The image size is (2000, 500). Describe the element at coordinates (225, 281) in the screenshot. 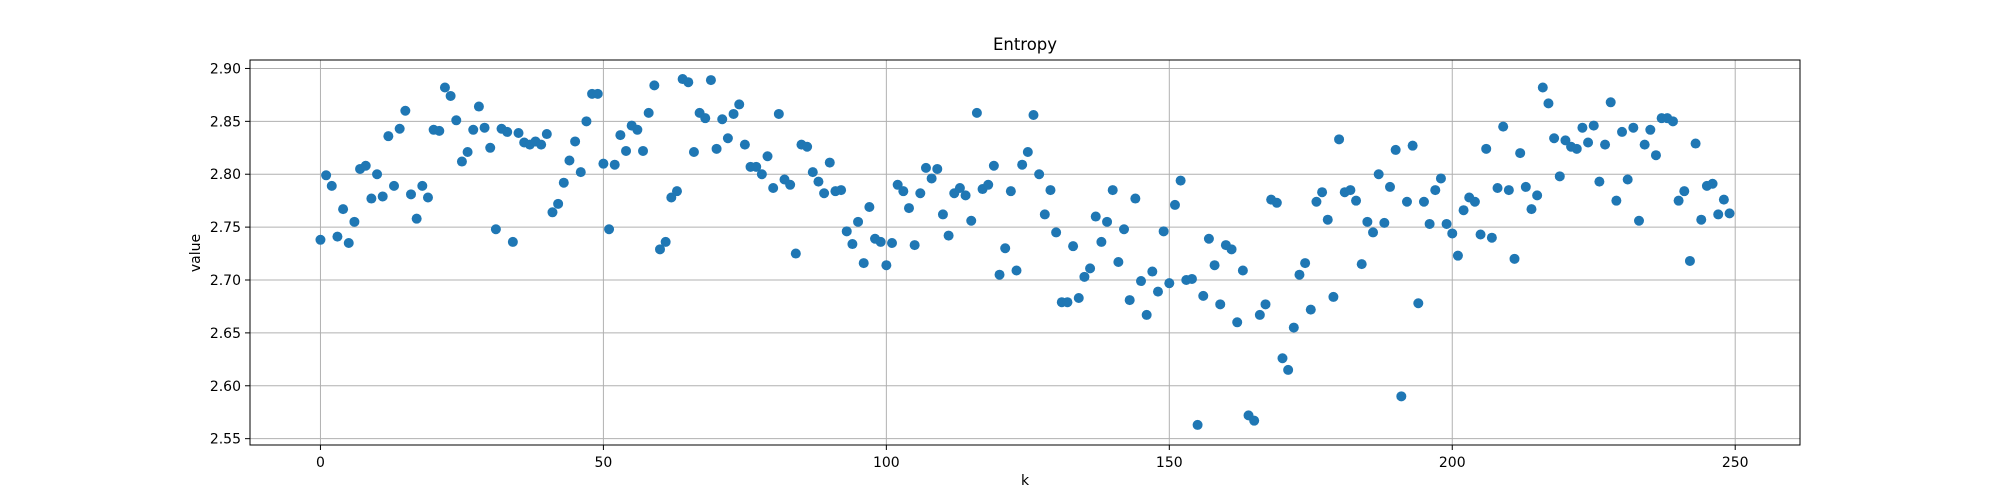

I see `y-tick-label: 2.70` at that location.